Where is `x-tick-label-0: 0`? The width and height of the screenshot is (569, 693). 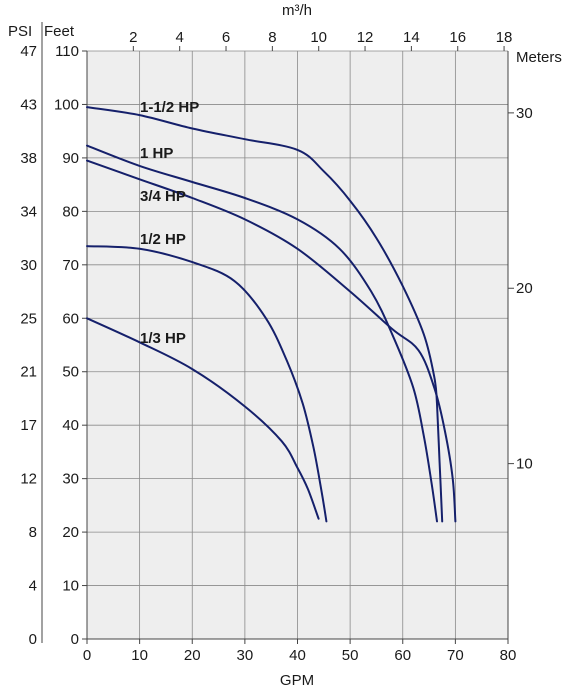 x-tick-label-0: 0 is located at coordinates (87, 655).